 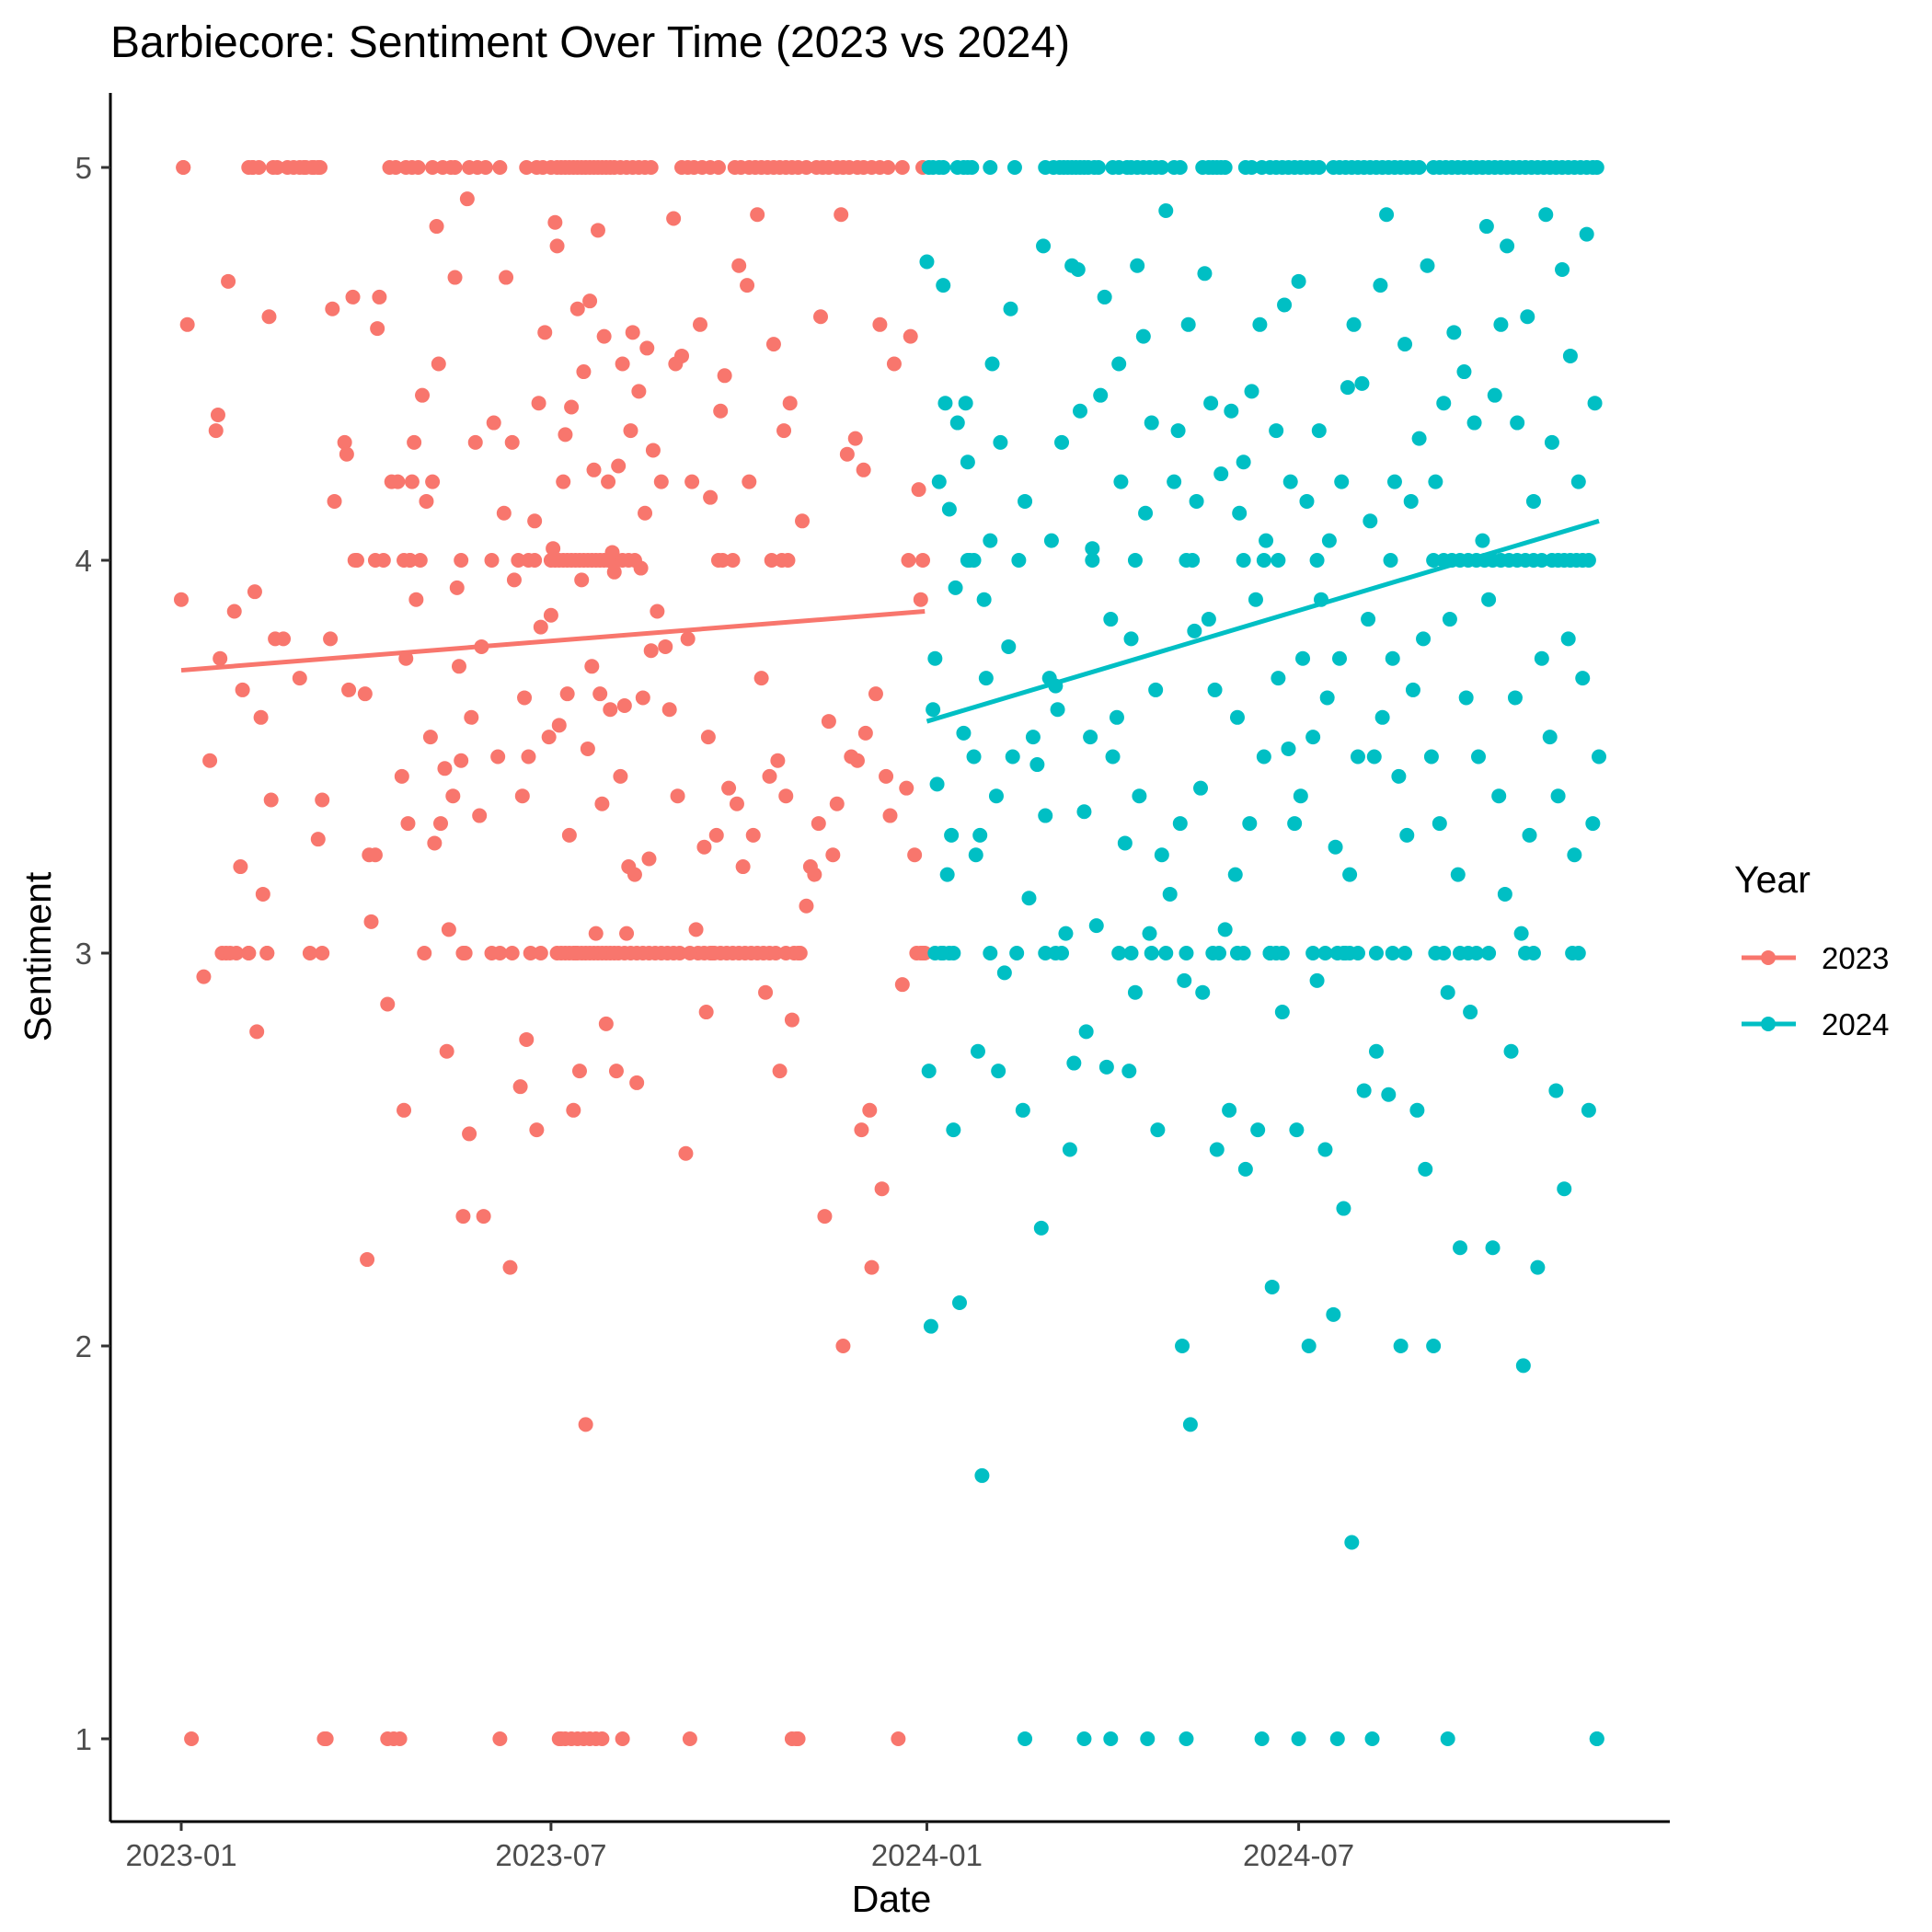 I want to click on x-axis-title: Date, so click(x=892, y=1899).